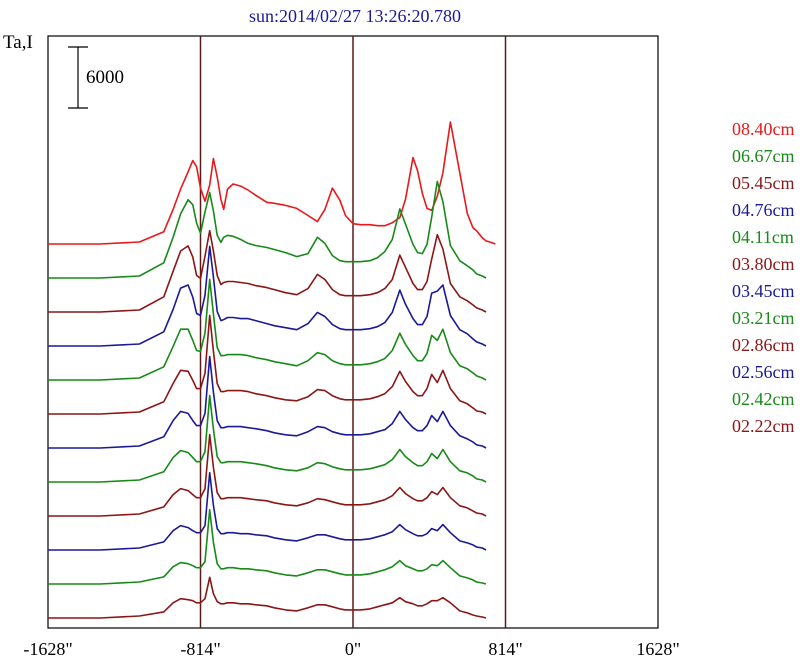  What do you see at coordinates (763, 399) in the screenshot?
I see `legend-entry: 02.42cm` at bounding box center [763, 399].